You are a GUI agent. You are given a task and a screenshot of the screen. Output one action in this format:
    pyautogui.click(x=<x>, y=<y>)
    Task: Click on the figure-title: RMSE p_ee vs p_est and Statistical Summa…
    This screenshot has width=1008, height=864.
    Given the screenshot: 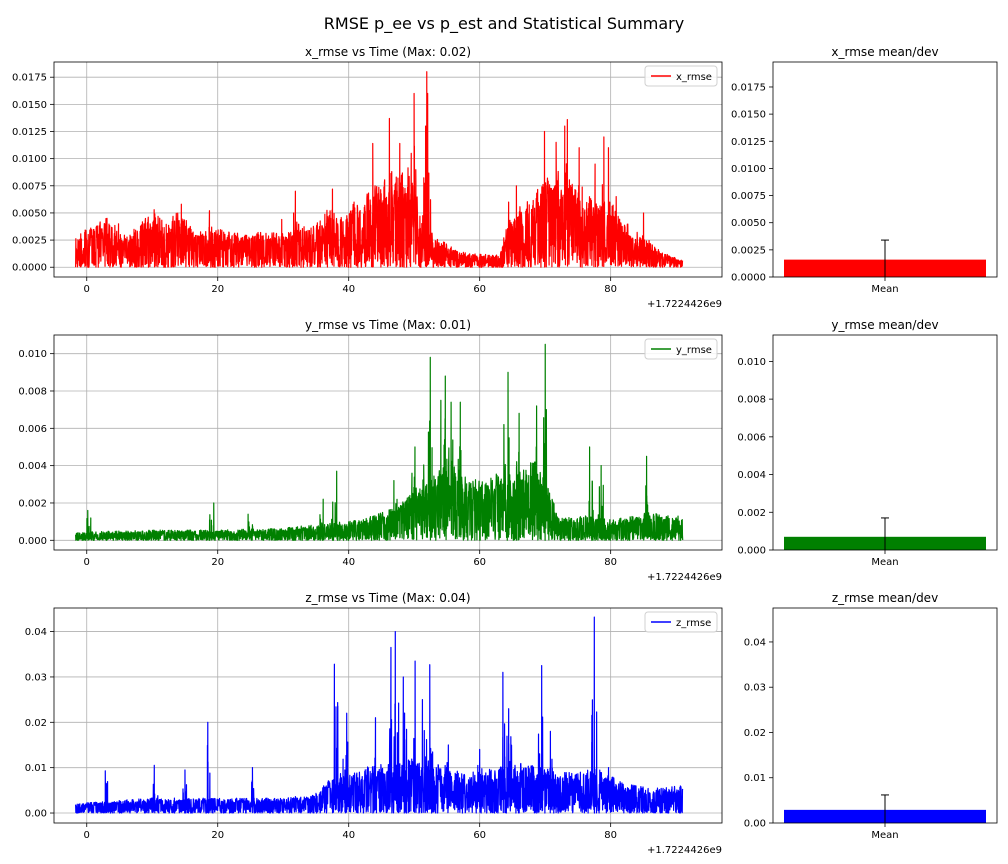 What is the action you would take?
    pyautogui.click(x=504, y=24)
    